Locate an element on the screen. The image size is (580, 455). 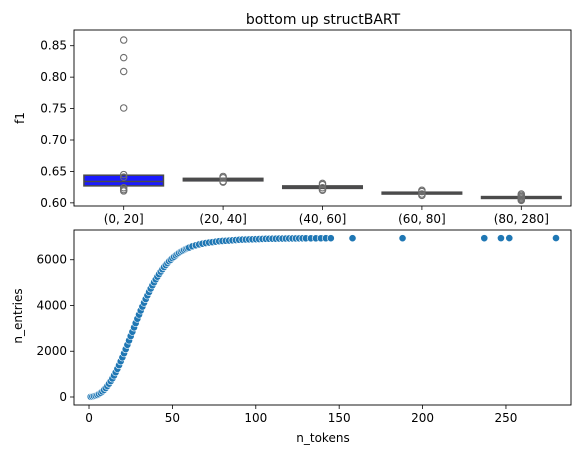
x-tick-label: 50 is located at coordinates (172, 418).